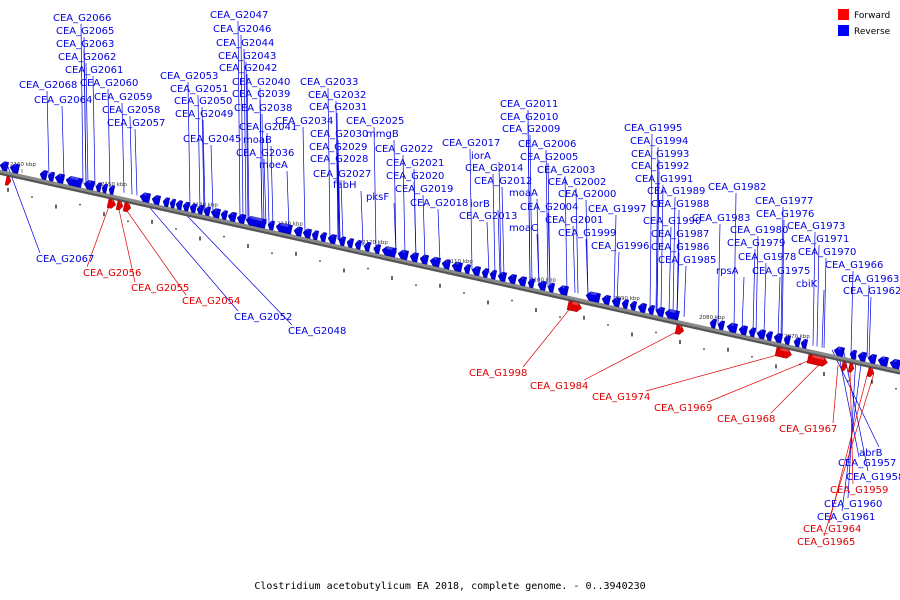 This screenshot has width=900, height=600. What do you see at coordinates (627, 299) in the screenshot?
I see `scale-tick-label: 2090 kbp` at bounding box center [627, 299].